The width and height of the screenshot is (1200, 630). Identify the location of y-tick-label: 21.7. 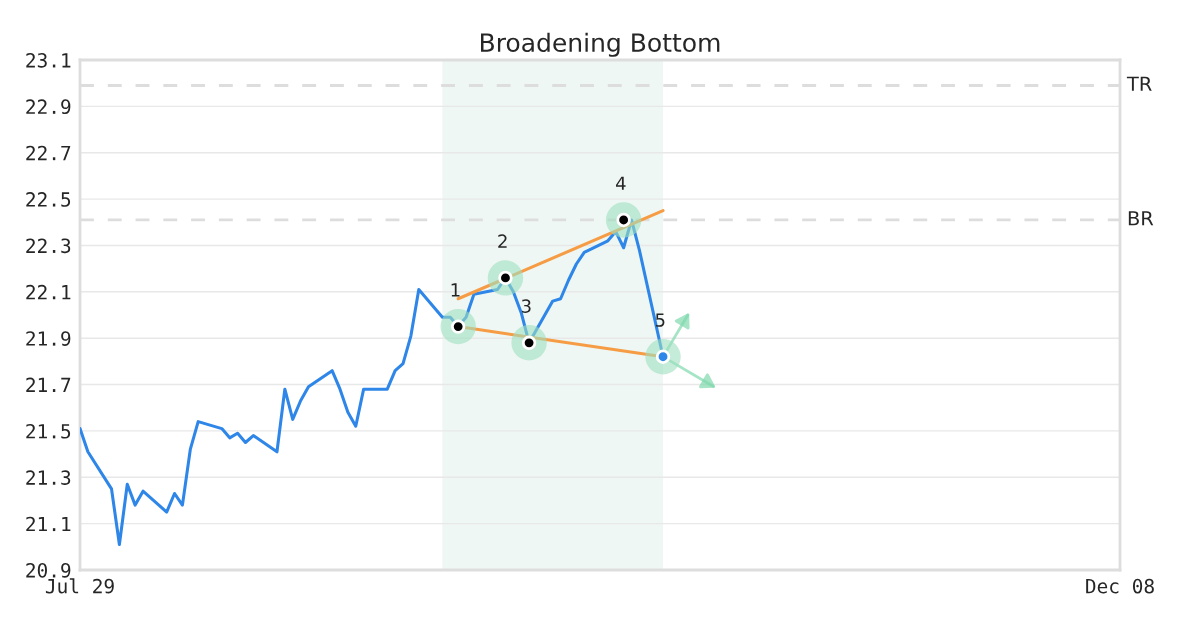
(48, 384).